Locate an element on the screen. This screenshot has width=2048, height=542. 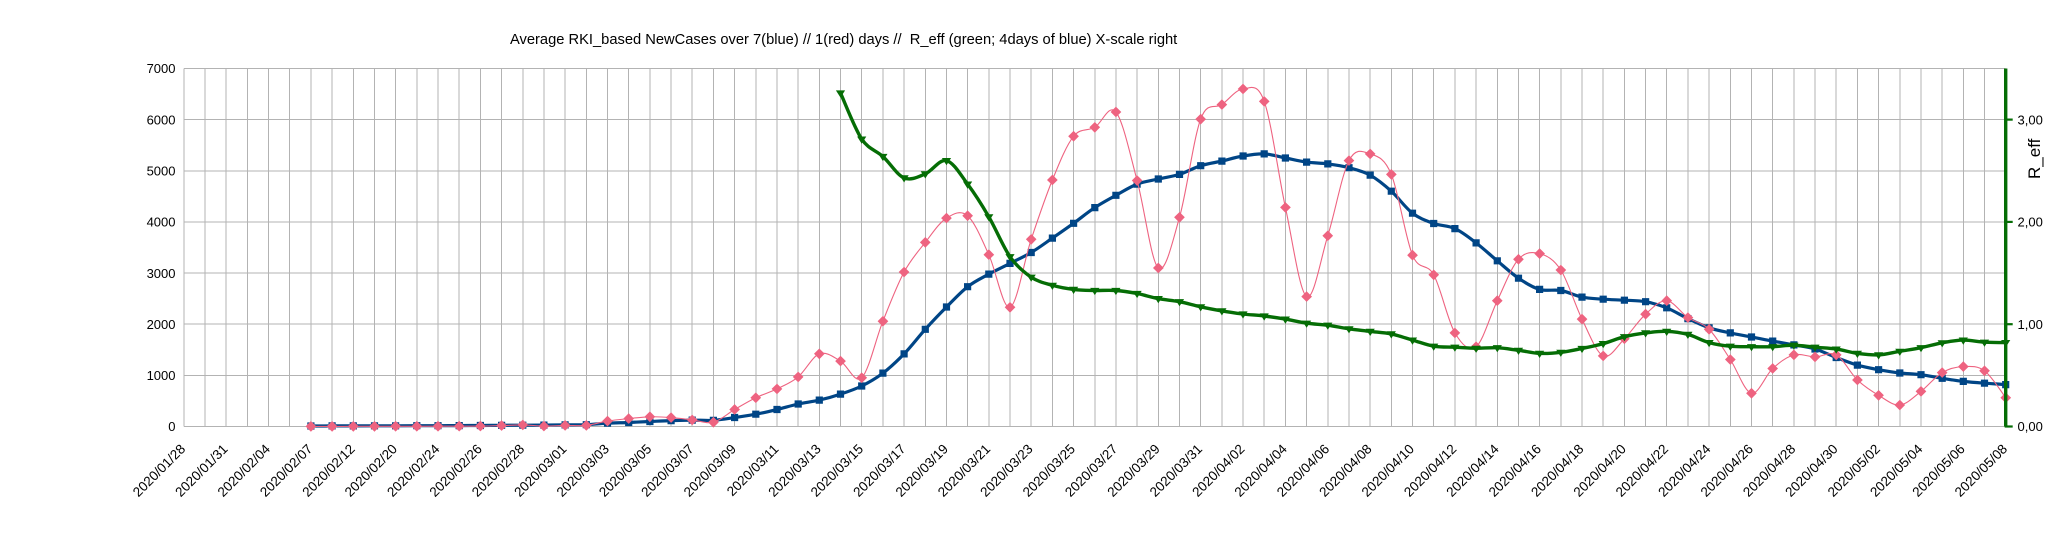
svg-text: 2,00 is located at coordinates (2030, 222).